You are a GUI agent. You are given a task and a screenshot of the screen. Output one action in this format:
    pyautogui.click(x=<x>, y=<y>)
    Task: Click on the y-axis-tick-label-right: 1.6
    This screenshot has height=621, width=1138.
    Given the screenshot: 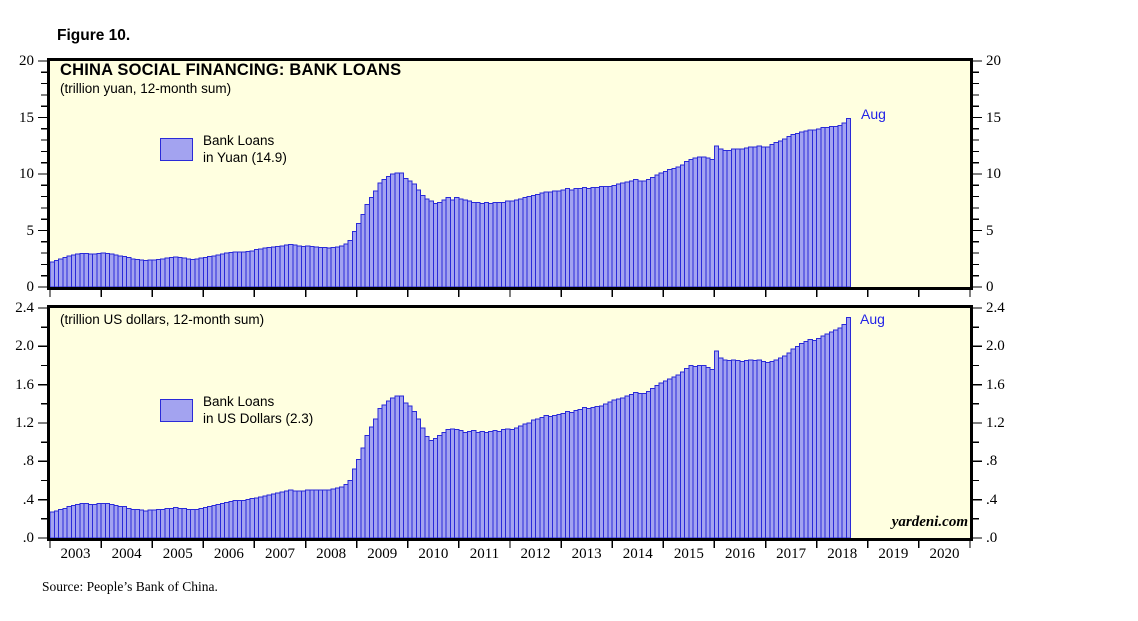 What is the action you would take?
    pyautogui.click(x=995, y=384)
    